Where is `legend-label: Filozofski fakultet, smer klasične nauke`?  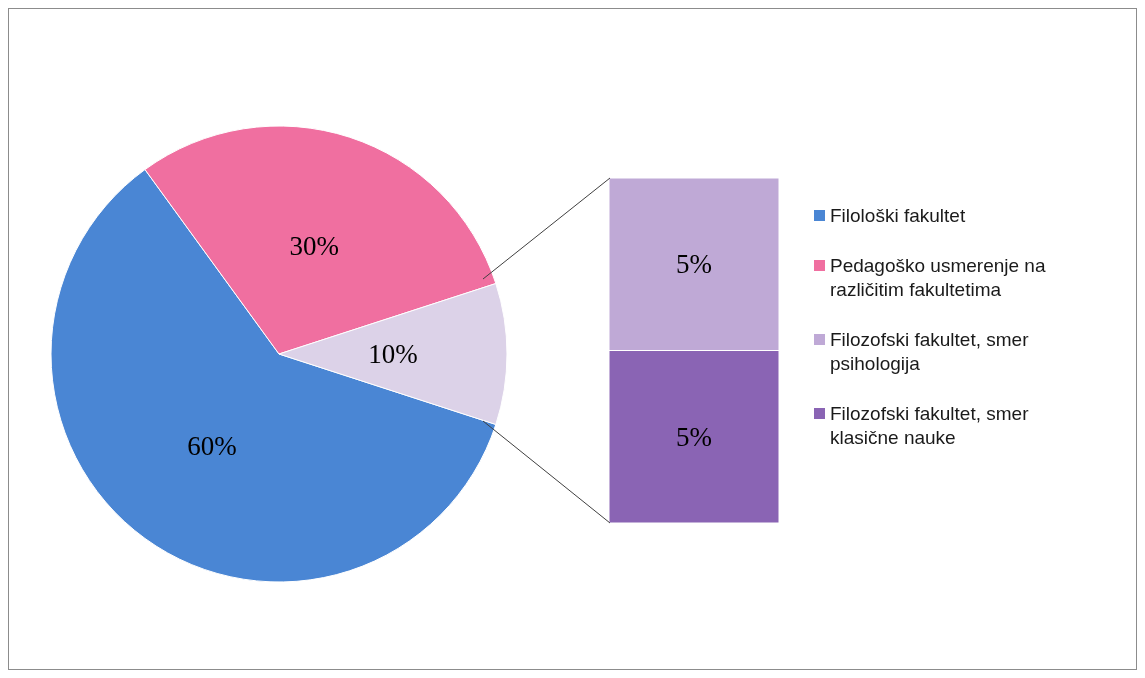
legend-label: Filozofski fakultet, smer klasične nauke is located at coordinates (930, 426).